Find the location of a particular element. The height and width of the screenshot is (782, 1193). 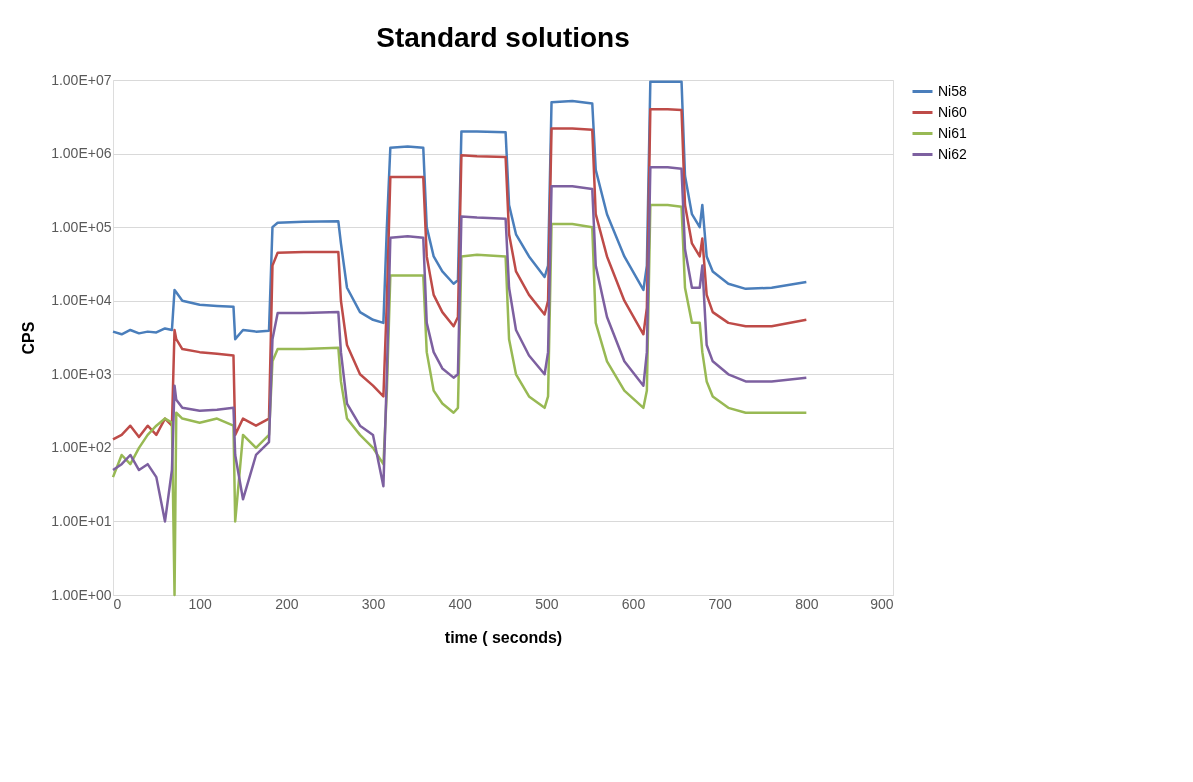

x-tick-label: 900 is located at coordinates (882, 603).